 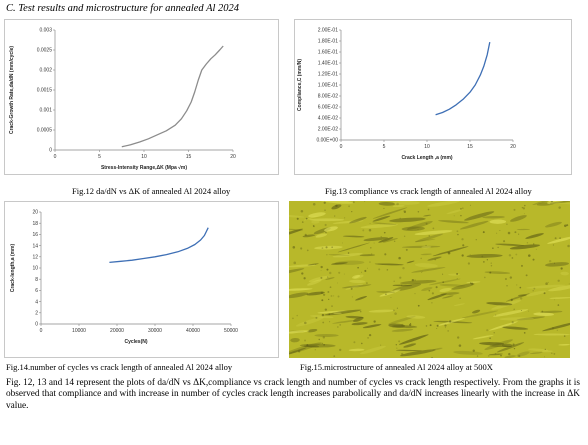 I want to click on y-tick-label: 6, so click(x=36, y=291).